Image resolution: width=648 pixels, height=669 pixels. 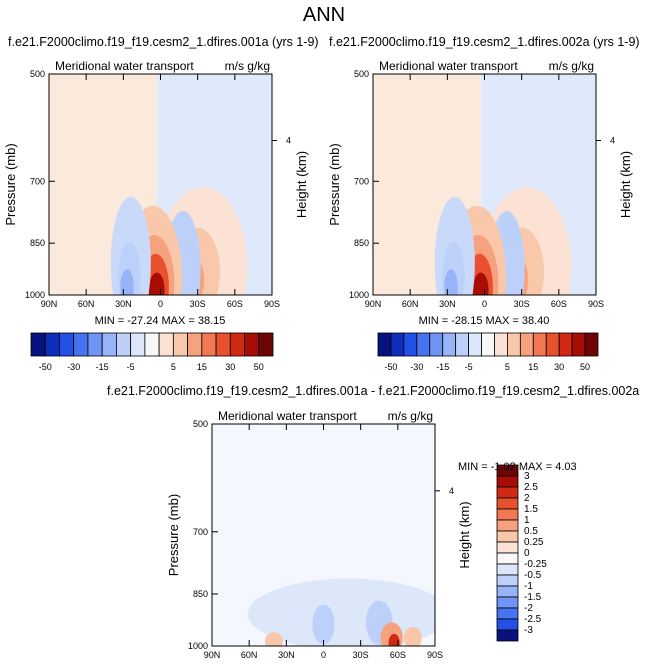 I want to click on colorbar-label: 1, so click(x=527, y=520).